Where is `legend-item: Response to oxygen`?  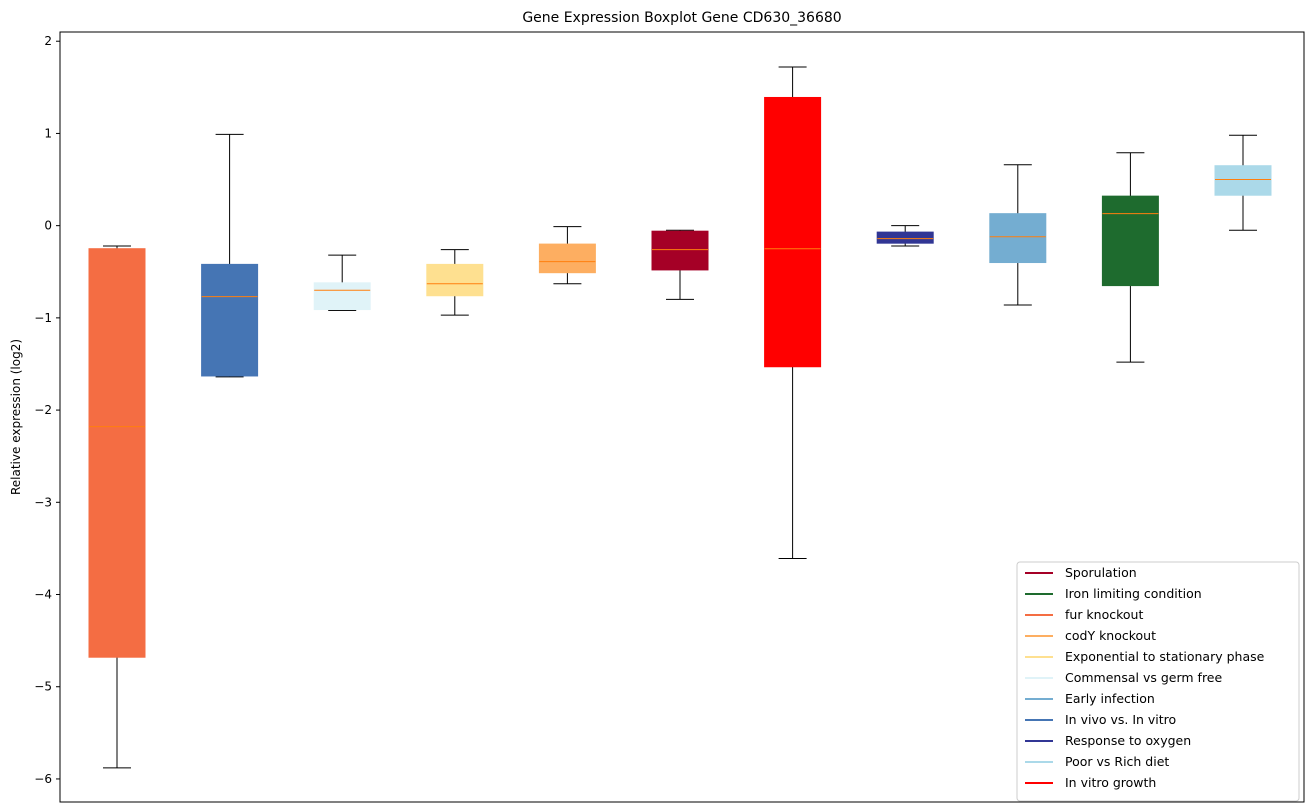
legend-item: Response to oxygen is located at coordinates (1108, 740).